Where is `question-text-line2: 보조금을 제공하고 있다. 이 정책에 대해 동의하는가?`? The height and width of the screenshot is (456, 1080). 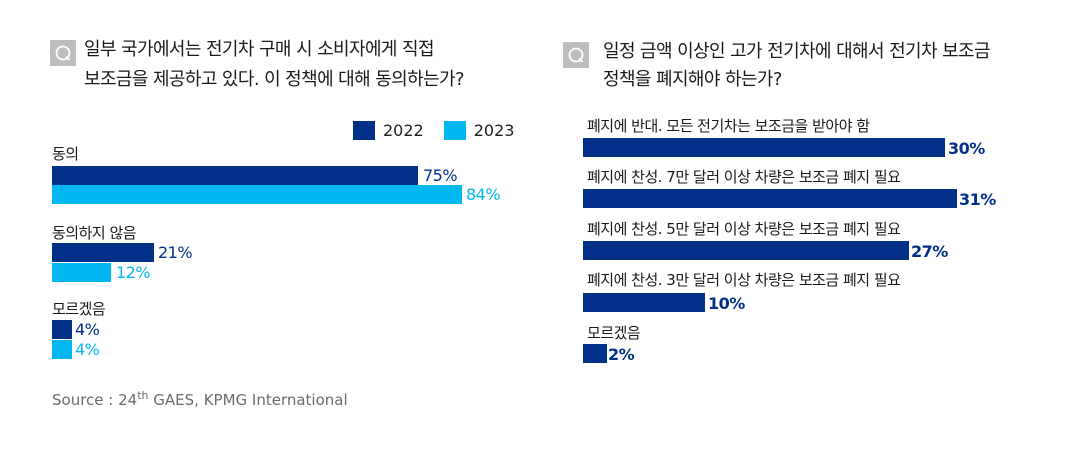 question-text-line2: 보조금을 제공하고 있다. 이 정책에 대해 동의하는가? is located at coordinates (274, 79).